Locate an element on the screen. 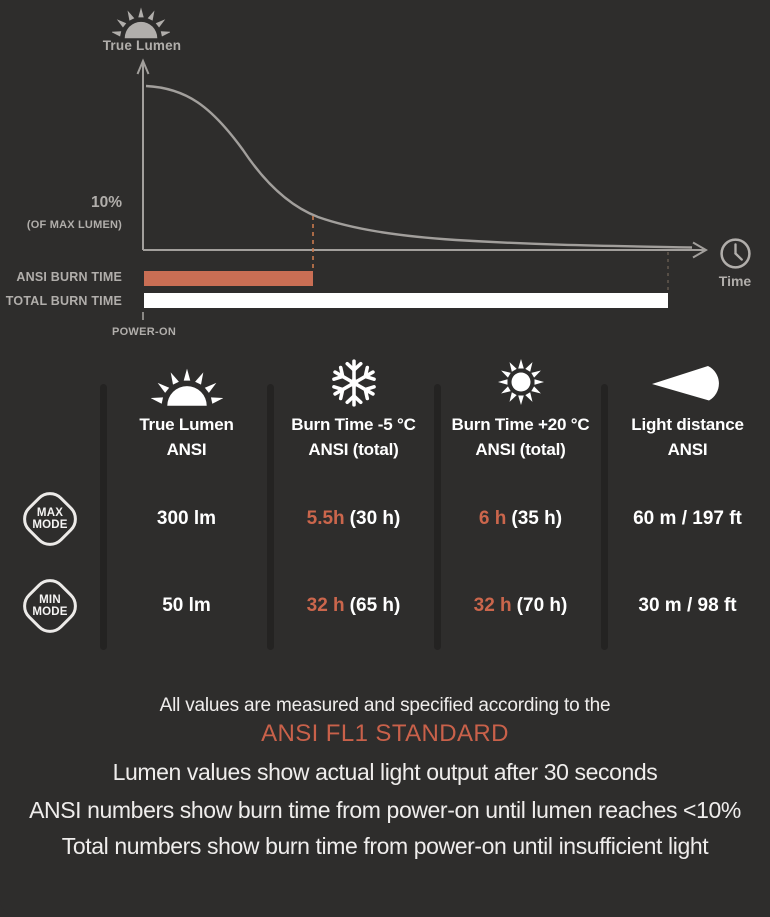 The height and width of the screenshot is (917, 770). min-lumen-value: 50 lm is located at coordinates (186, 605).